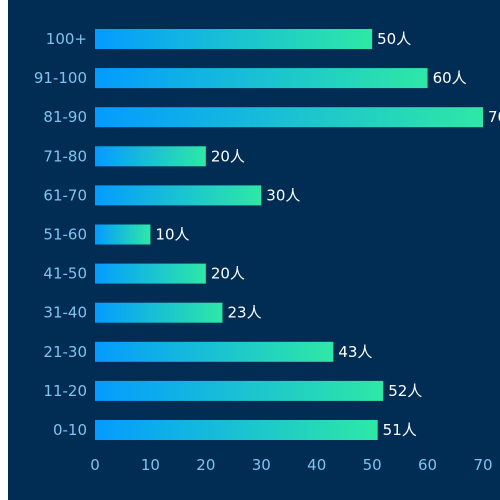 The image size is (500, 500). Describe the element at coordinates (65, 235) in the screenshot. I see `category-label: 51-60` at that location.